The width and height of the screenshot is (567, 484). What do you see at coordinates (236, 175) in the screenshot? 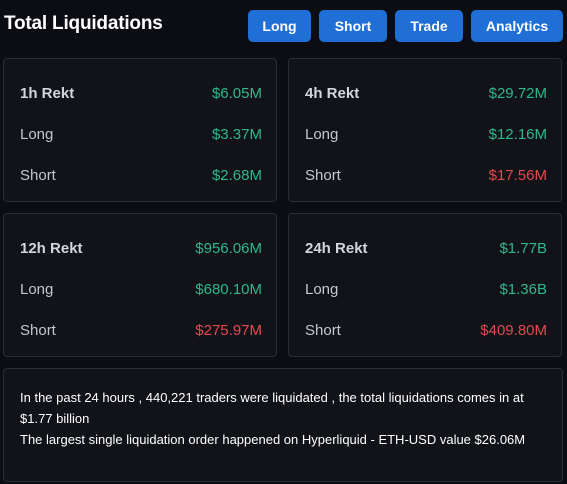
I see `short-value: $2.68M` at bounding box center [236, 175].